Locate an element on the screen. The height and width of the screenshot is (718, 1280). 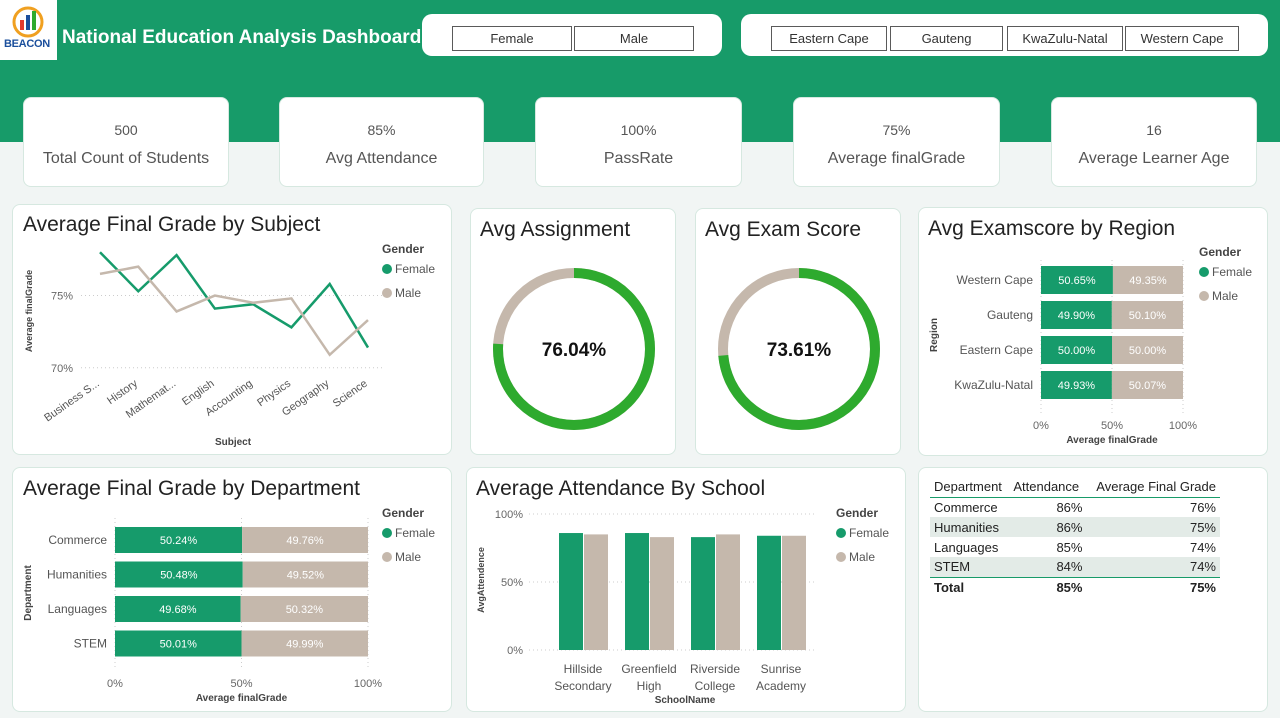
column-header: Attendance is located at coordinates (1048, 487).